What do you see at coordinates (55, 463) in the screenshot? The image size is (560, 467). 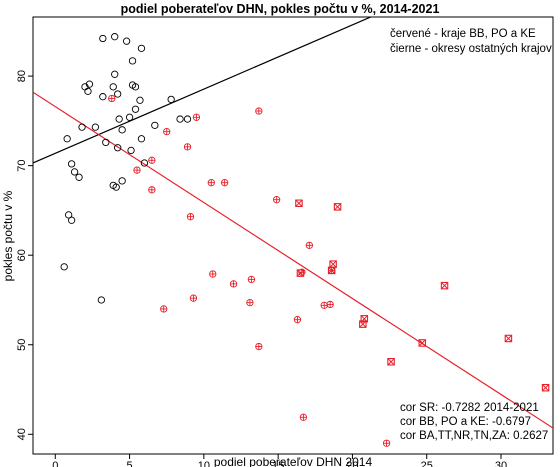 I see `x-tick-label: 0` at bounding box center [55, 463].